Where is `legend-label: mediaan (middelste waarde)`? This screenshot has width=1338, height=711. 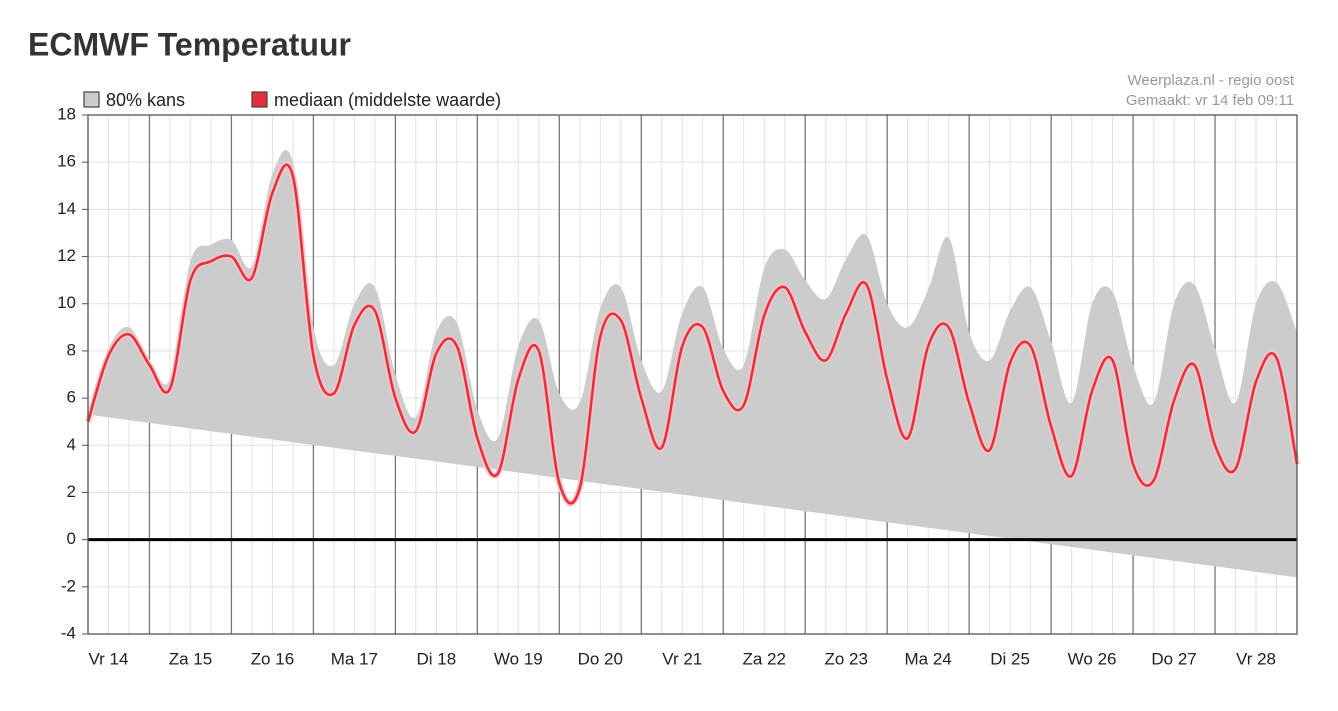 legend-label: mediaan (middelste waarde) is located at coordinates (387, 100).